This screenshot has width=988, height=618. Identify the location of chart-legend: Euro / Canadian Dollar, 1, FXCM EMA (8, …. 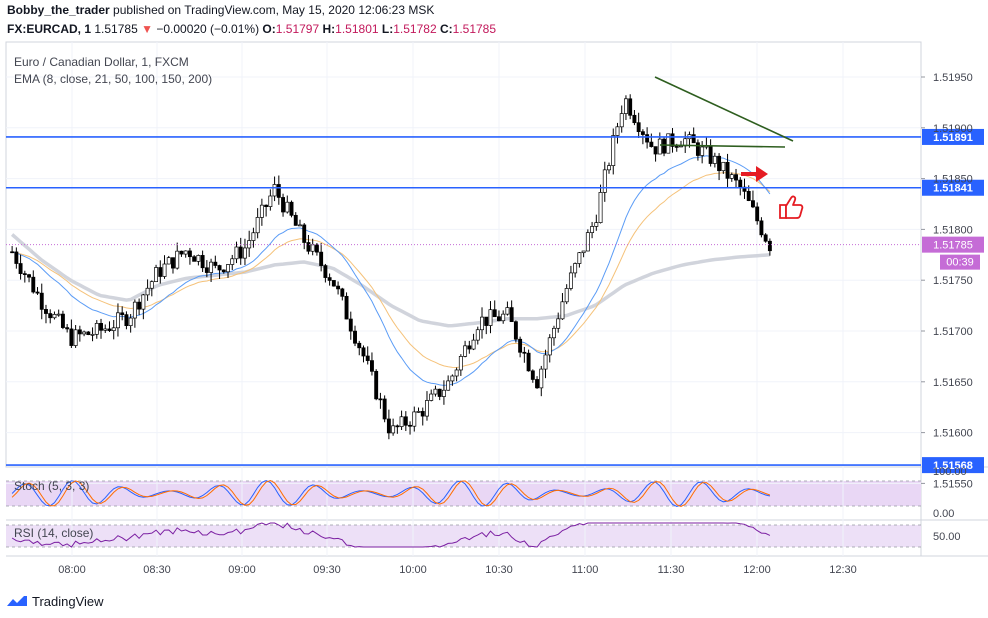
(113, 71).